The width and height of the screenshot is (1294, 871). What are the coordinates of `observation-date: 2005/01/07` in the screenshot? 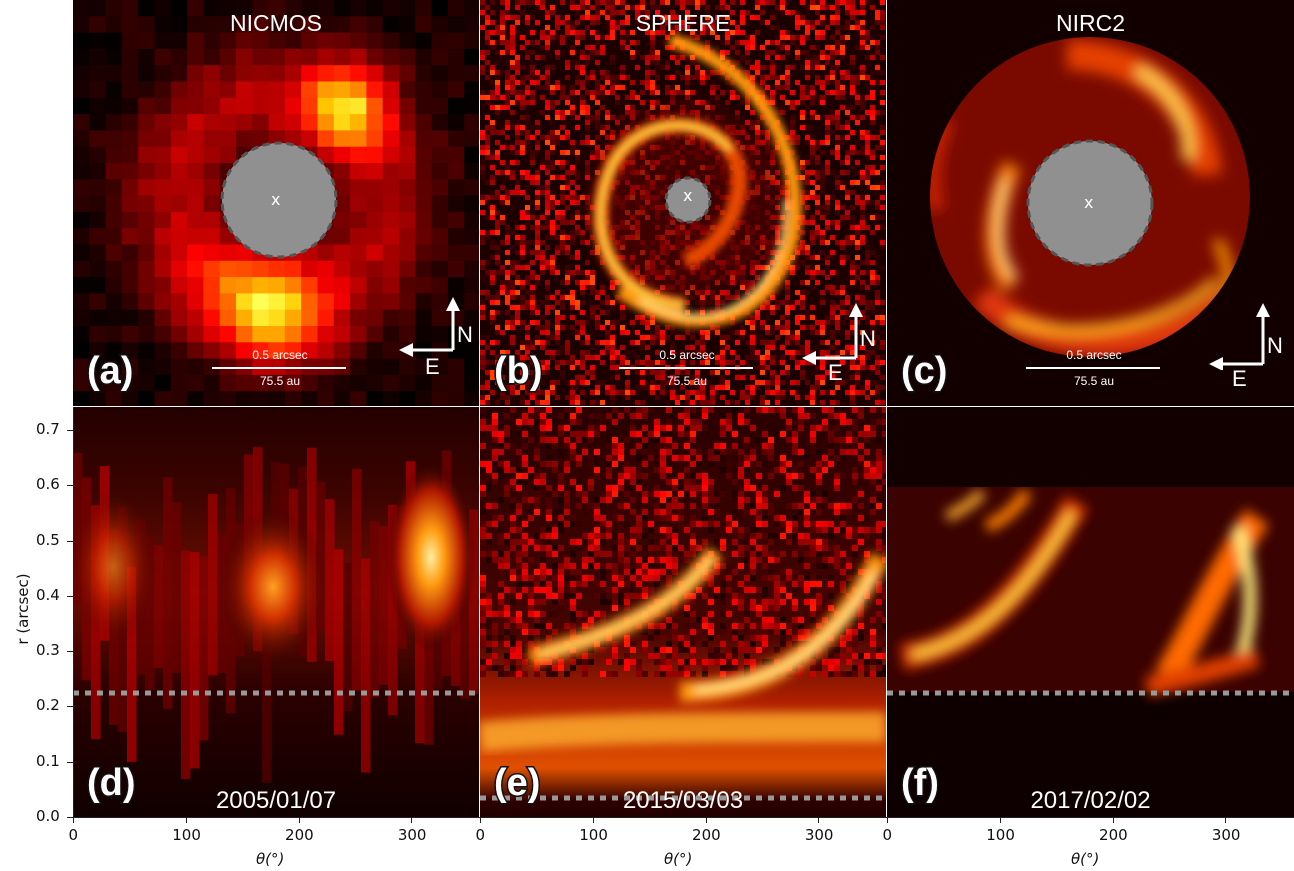 It's located at (276, 800).